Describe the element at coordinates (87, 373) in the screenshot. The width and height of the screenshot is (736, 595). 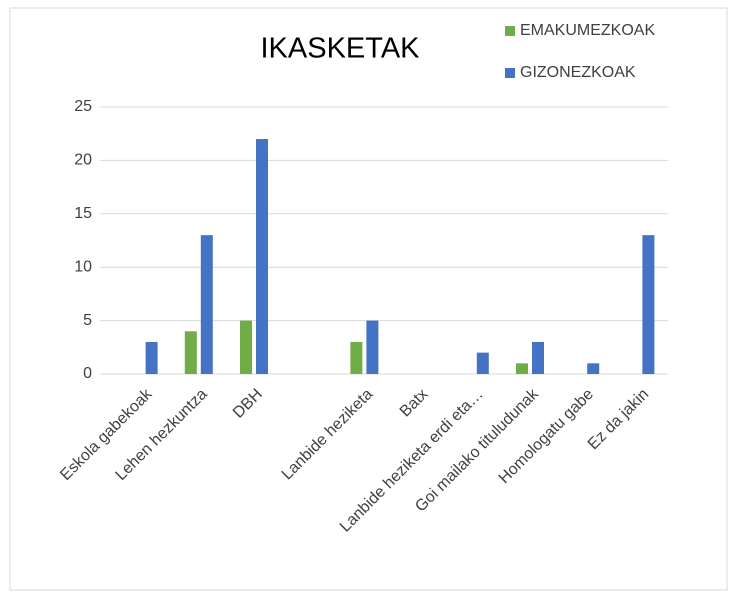
I see `y-tick-label: 0` at that location.